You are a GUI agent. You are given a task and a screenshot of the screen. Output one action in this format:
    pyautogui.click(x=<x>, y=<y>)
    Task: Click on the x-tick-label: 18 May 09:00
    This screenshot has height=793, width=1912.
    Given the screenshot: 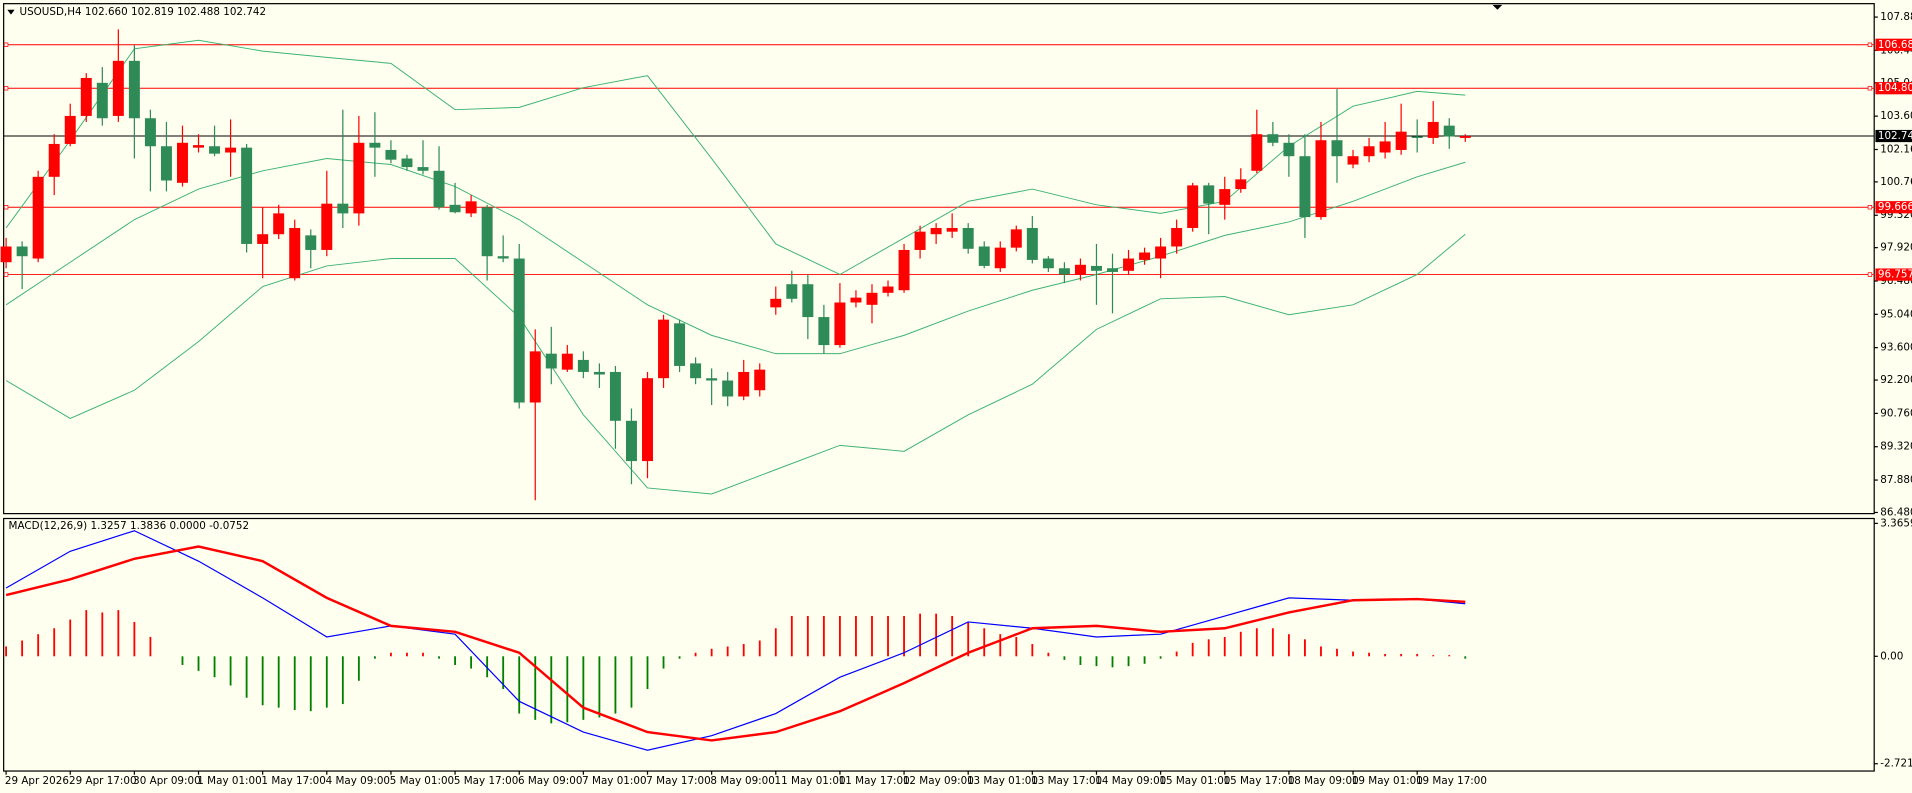 What is the action you would take?
    pyautogui.click(x=1323, y=781)
    